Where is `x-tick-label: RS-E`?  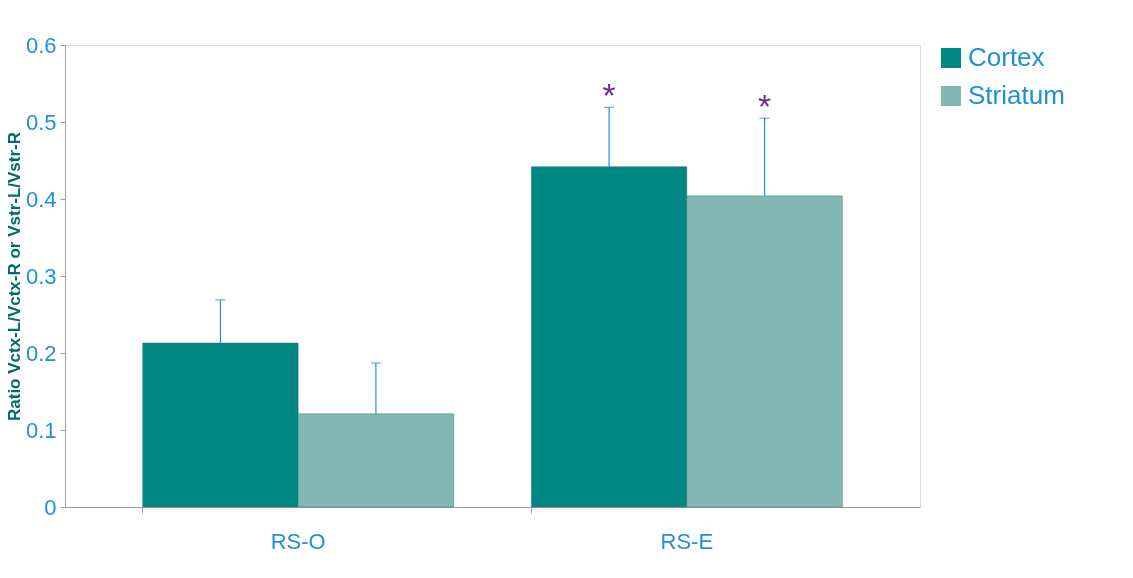 x-tick-label: RS-E is located at coordinates (687, 541).